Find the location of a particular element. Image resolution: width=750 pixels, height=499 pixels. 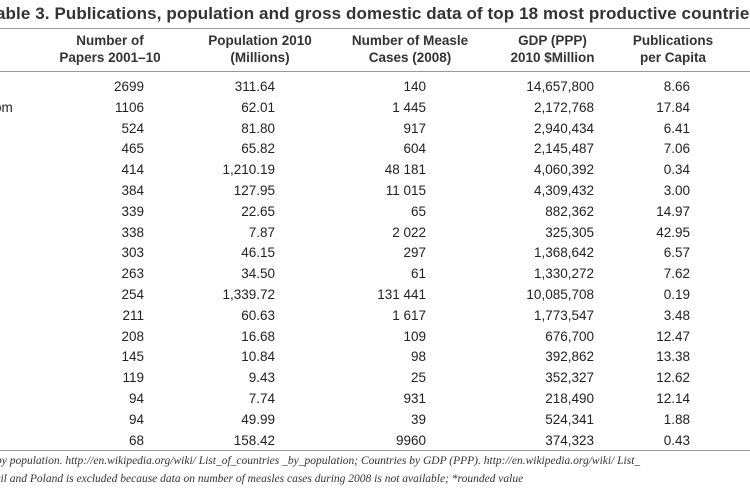

cell-population: 16.68 is located at coordinates (258, 336).